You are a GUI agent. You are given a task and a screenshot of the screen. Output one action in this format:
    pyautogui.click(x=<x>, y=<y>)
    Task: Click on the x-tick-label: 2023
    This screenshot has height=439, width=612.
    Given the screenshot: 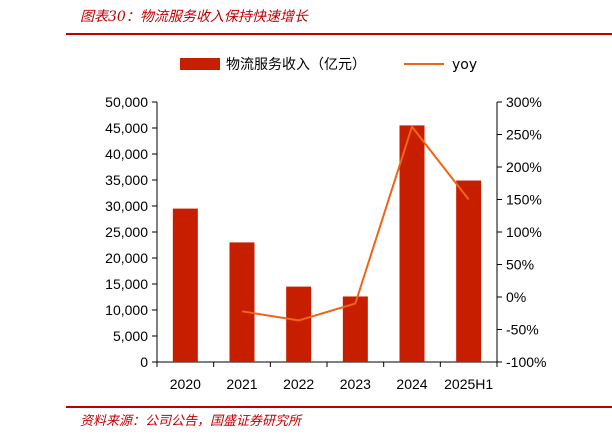 What is the action you would take?
    pyautogui.click(x=355, y=384)
    